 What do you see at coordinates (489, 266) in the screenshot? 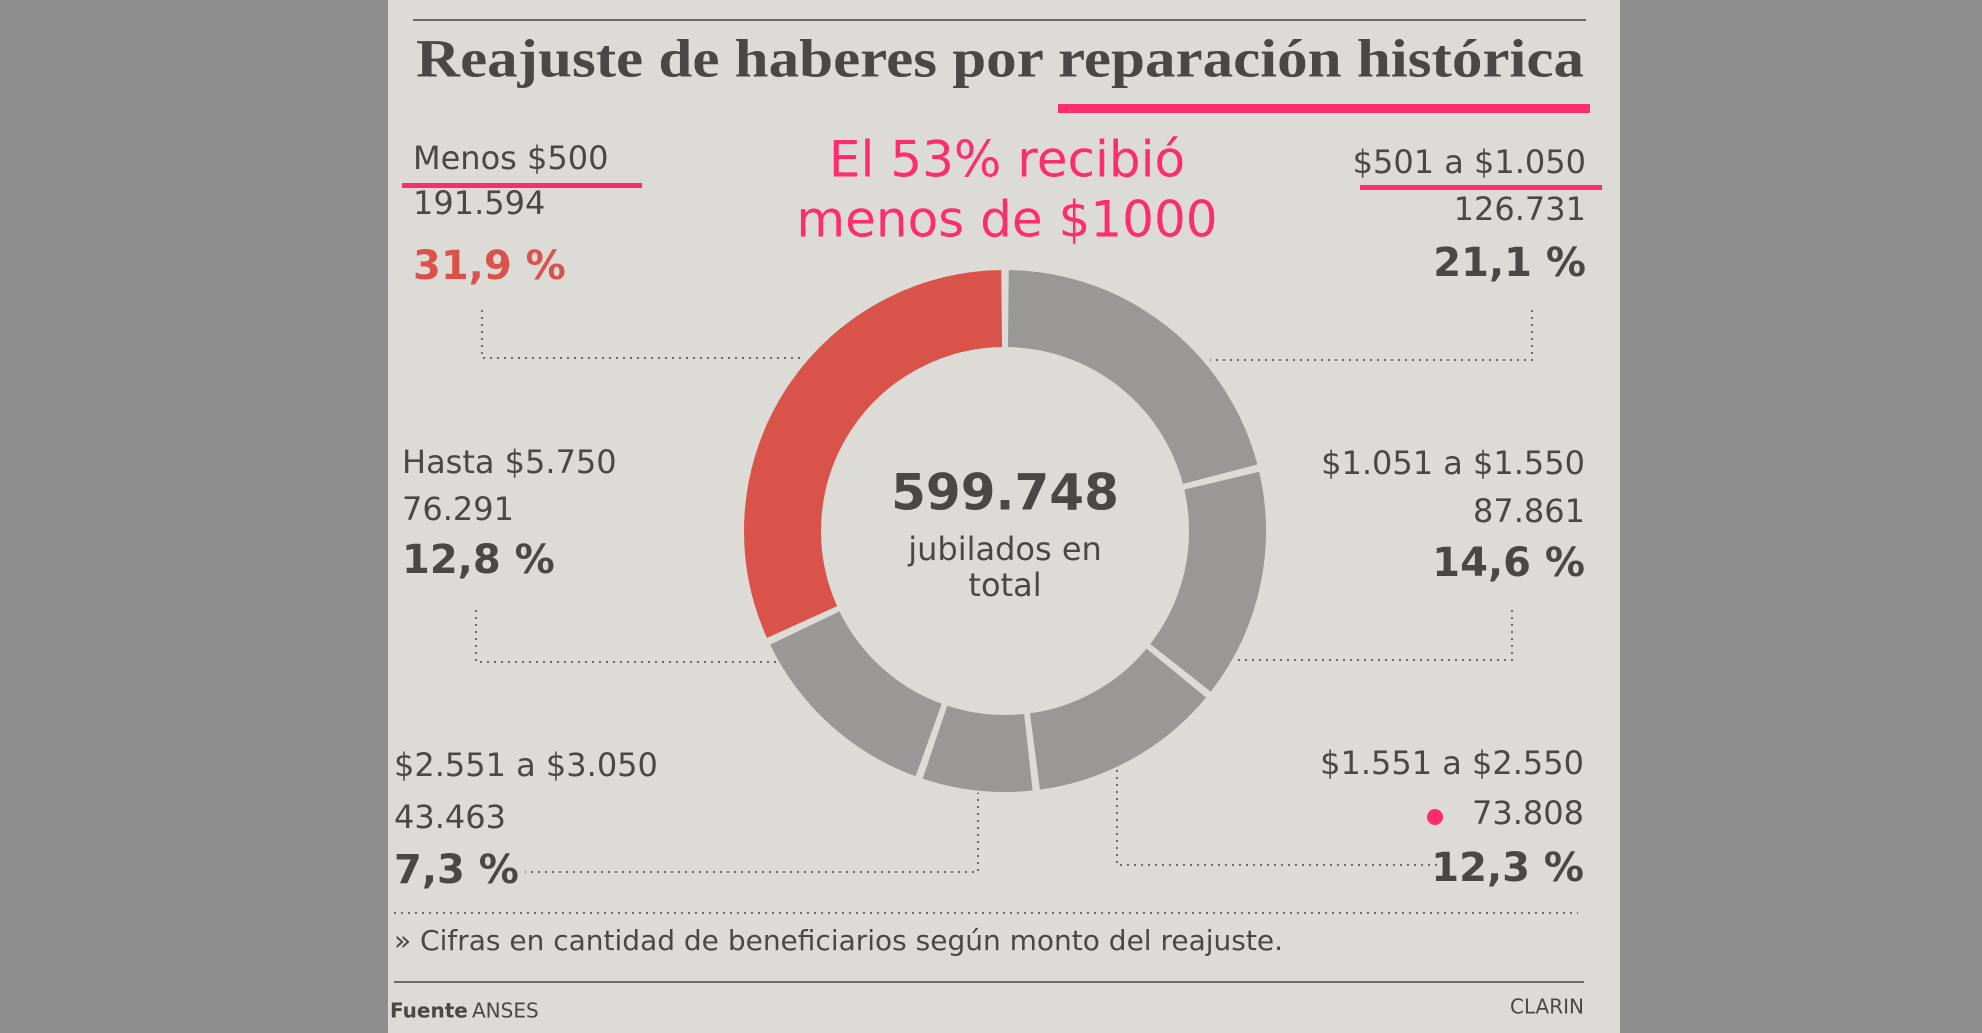
I see `value-label: 31,9 %` at bounding box center [489, 266].